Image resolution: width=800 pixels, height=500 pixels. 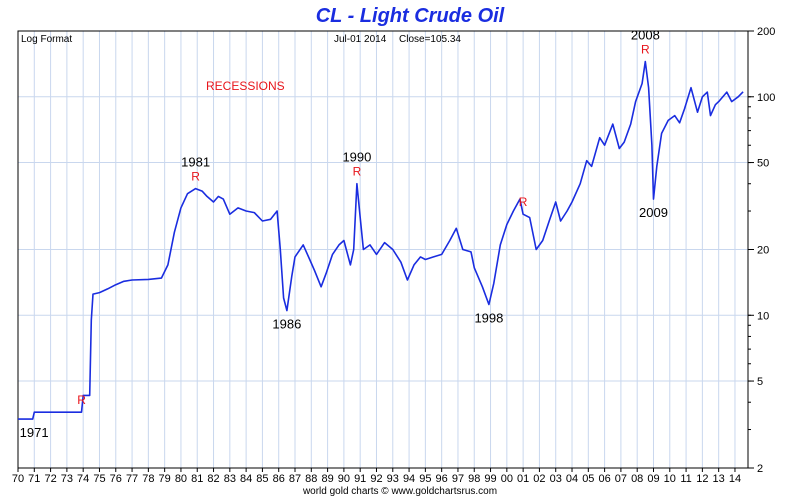 What do you see at coordinates (195, 162) in the screenshot?
I see `year-label: 1981` at bounding box center [195, 162].